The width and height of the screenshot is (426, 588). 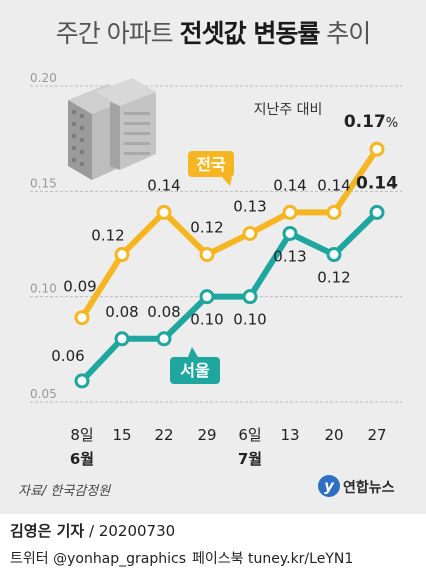 I want to click on yonhap-logo: y 연합뉴스, so click(x=368, y=487).